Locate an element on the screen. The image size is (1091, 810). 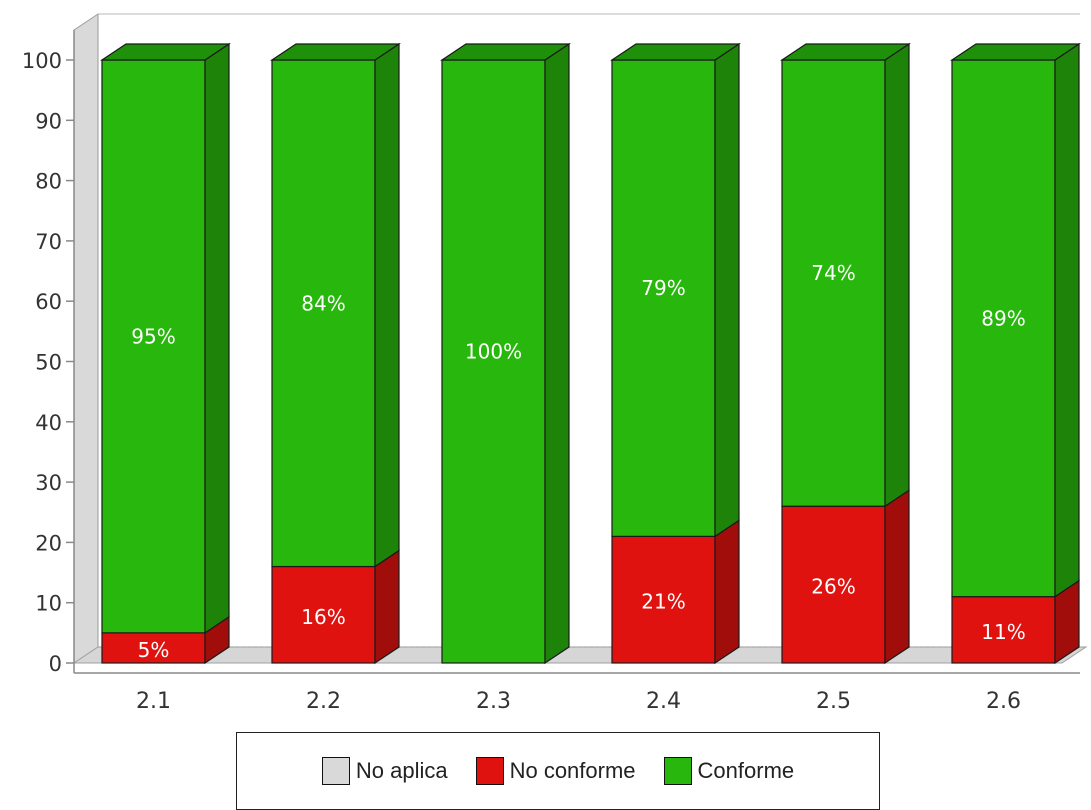
data-label: 11% is located at coordinates (1003, 632).